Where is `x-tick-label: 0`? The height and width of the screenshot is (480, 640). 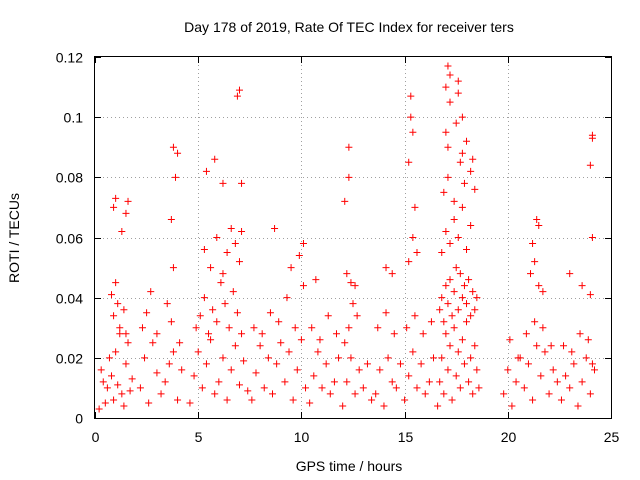
x-tick-label: 0 is located at coordinates (96, 437).